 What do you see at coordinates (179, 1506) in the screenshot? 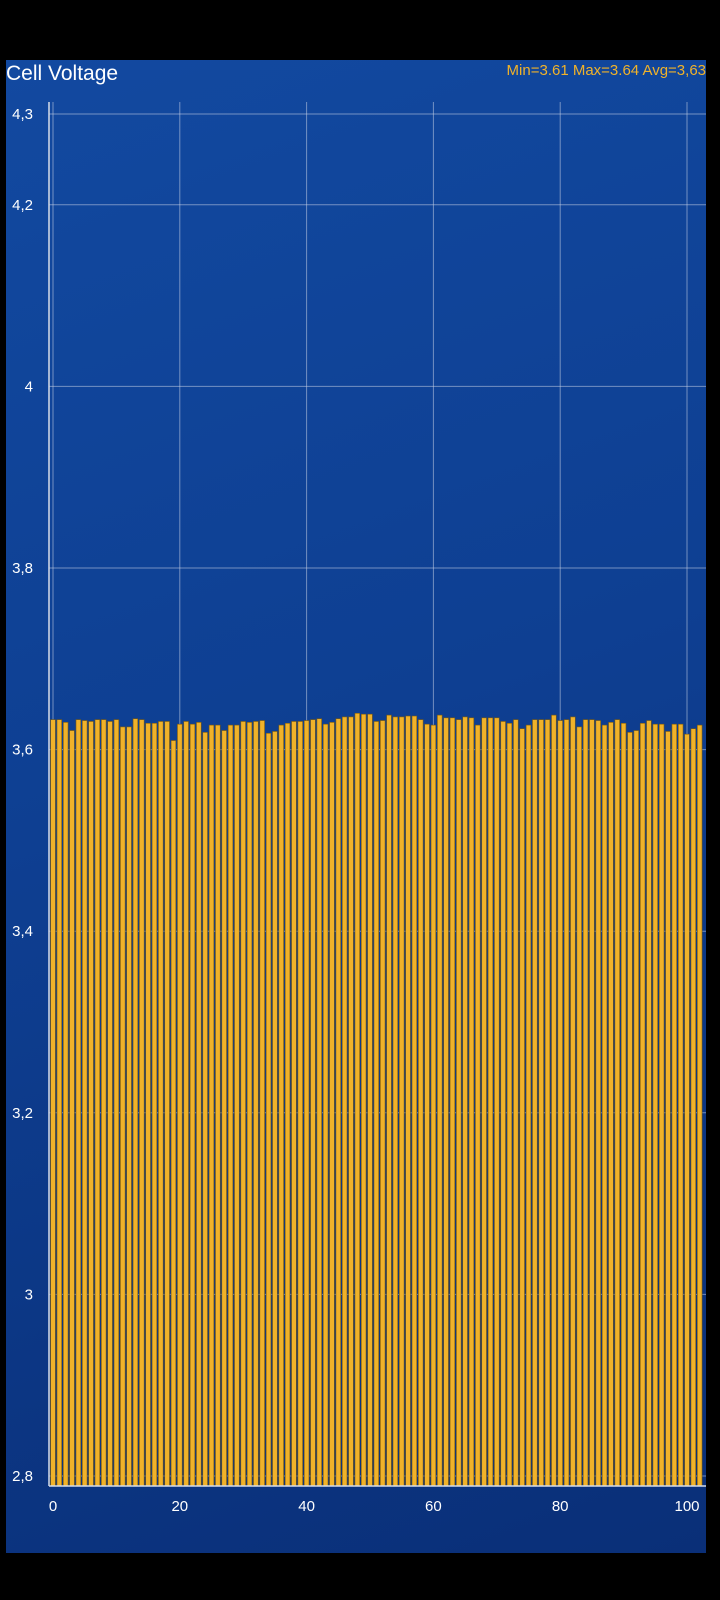
I see `x-tick-label: 20` at bounding box center [179, 1506].